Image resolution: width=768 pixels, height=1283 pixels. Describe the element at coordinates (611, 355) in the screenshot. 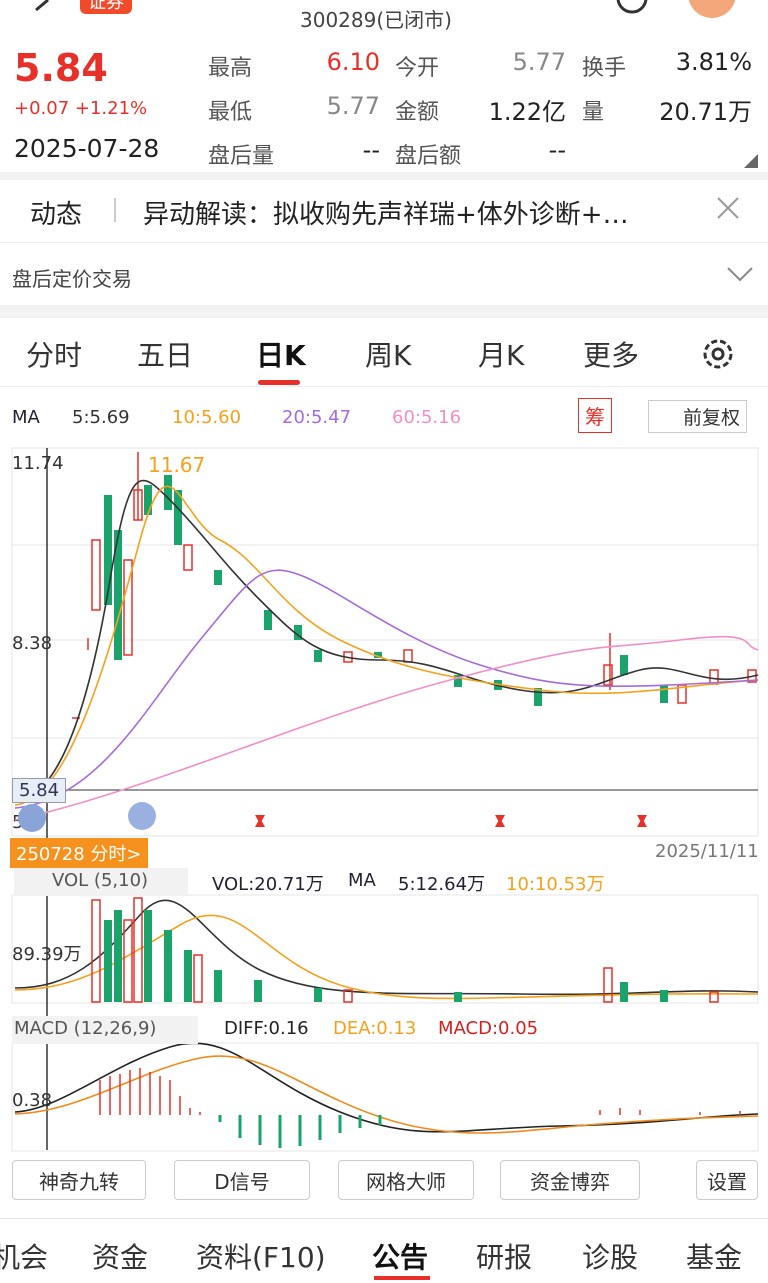

I see `tab: 更多` at that location.